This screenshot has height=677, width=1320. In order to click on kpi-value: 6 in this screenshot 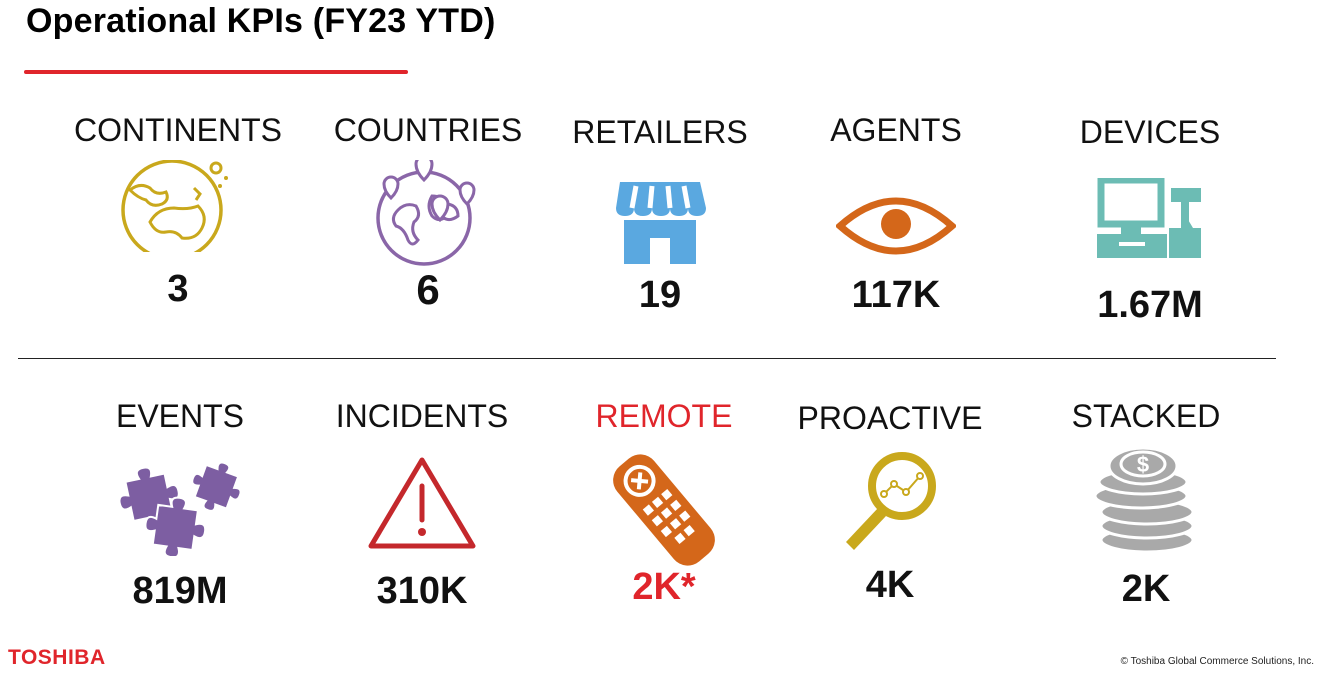, I will do `click(428, 289)`.